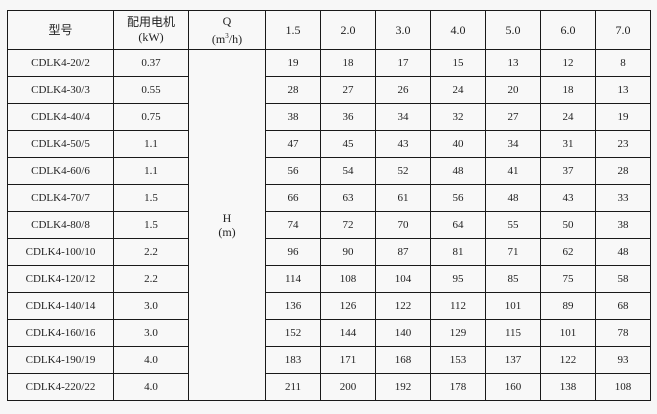 The height and width of the screenshot is (414, 657). I want to click on head-value-cell: 183, so click(293, 360).